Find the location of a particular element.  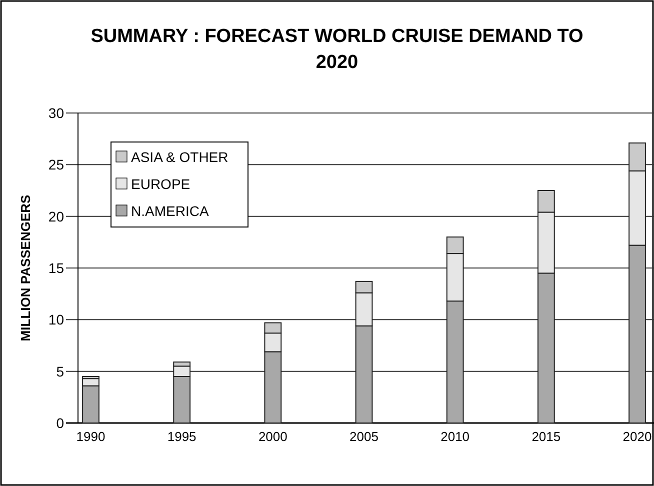

x-tick-label: 1990 is located at coordinates (91, 436).